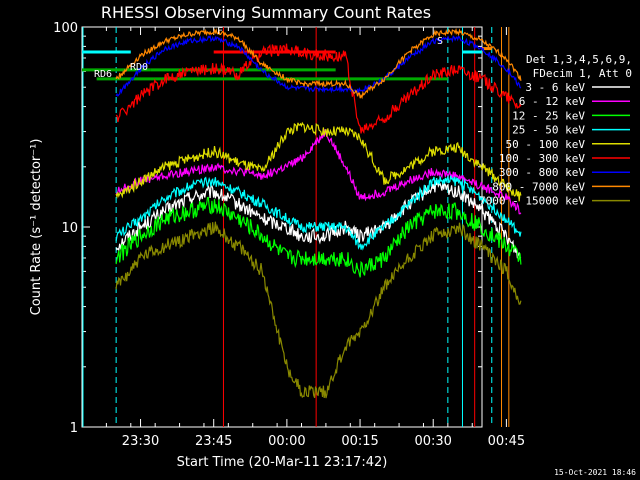 The height and width of the screenshot is (480, 640). Describe the element at coordinates (359, 441) in the screenshot. I see `x-tick-label: 00:15` at that location.